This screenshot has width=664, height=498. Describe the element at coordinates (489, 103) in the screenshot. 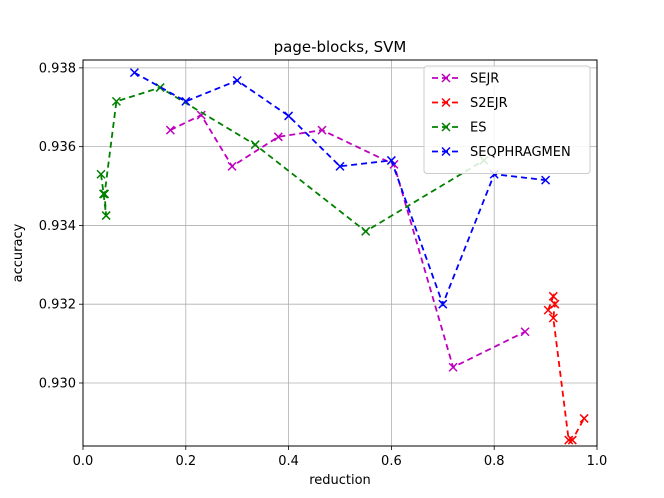

I see `legend-label-s2ejr: S2EJR` at that location.